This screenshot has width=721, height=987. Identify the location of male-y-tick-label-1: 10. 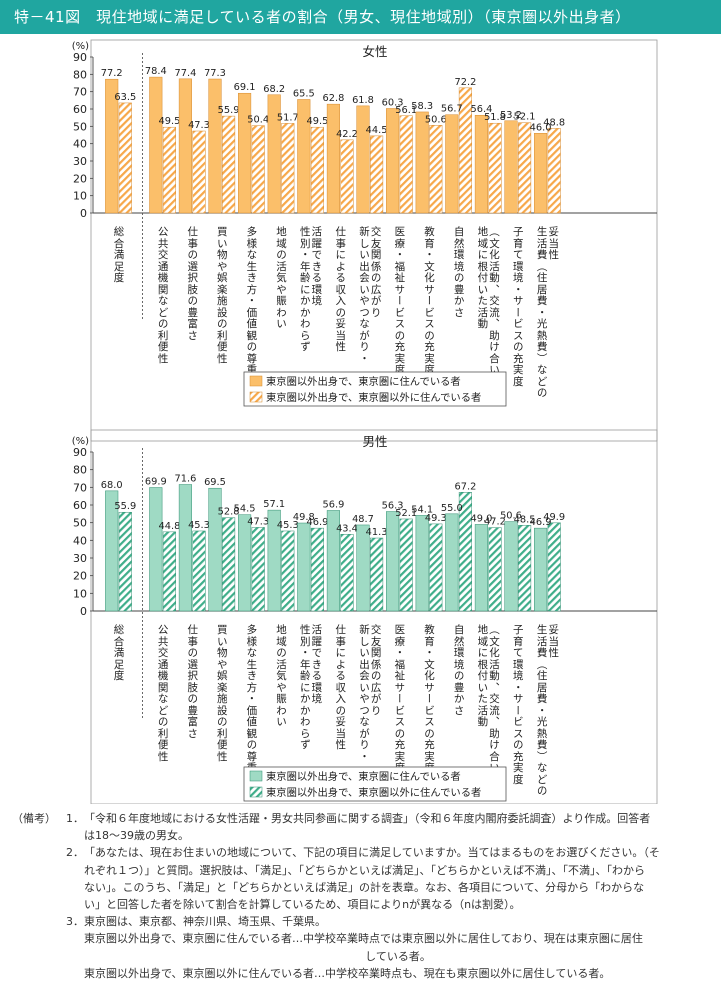
(80, 593).